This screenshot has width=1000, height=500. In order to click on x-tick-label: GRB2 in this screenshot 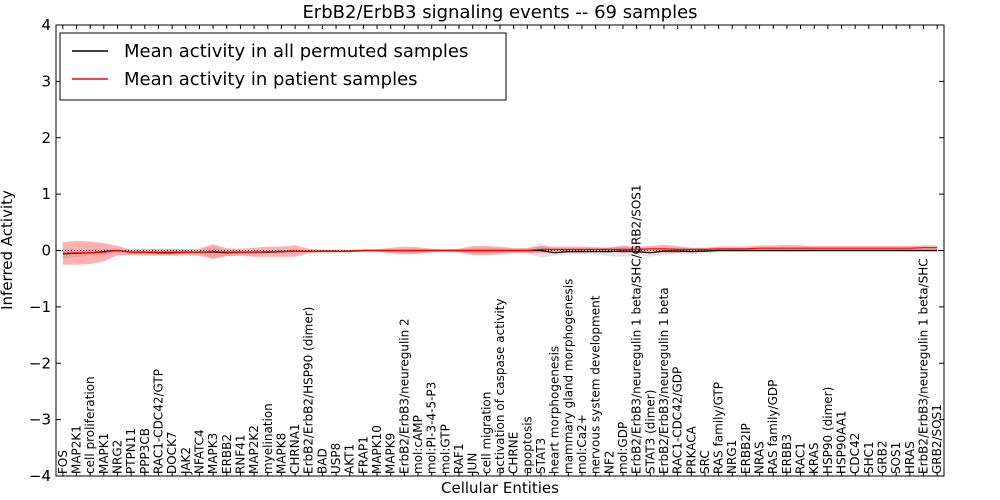, I will do `click(883, 457)`.